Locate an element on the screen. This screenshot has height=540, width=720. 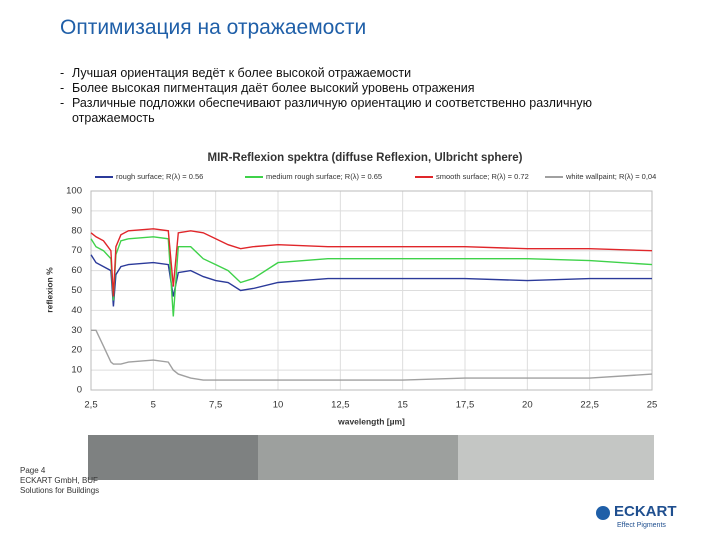
x-axis-label: wavelength [µm] is located at coordinates (371, 421).